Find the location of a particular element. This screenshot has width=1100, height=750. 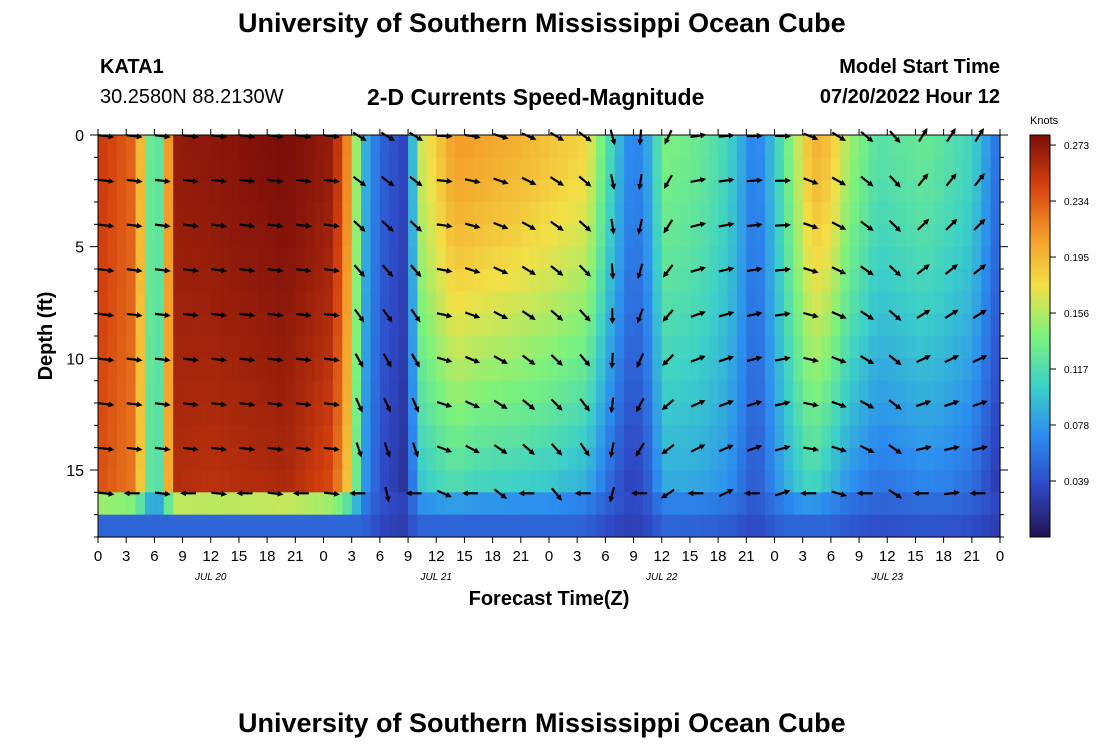

x-tick-label: 12 is located at coordinates (436, 556).